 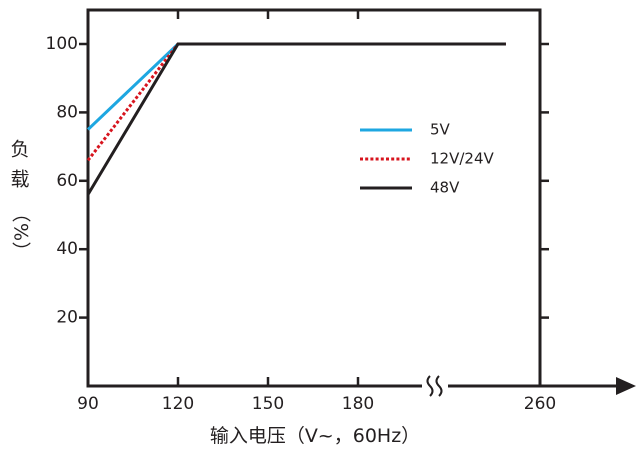 I want to click on y-axis-title-char: 负, so click(x=19, y=150).